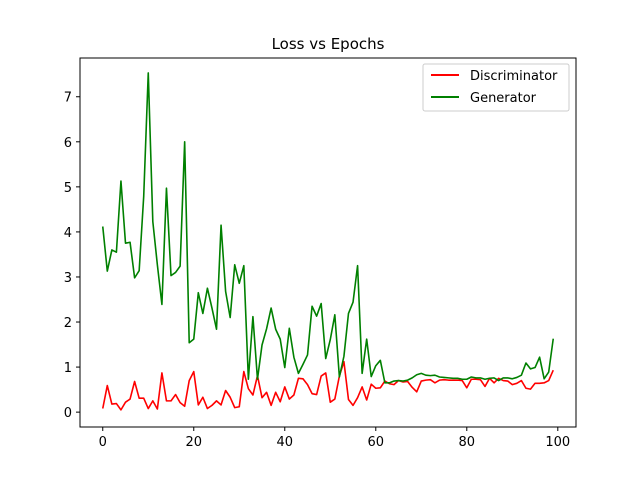 This screenshot has width=640, height=484. I want to click on legend-label-discriminator: Discriminator, so click(514, 76).